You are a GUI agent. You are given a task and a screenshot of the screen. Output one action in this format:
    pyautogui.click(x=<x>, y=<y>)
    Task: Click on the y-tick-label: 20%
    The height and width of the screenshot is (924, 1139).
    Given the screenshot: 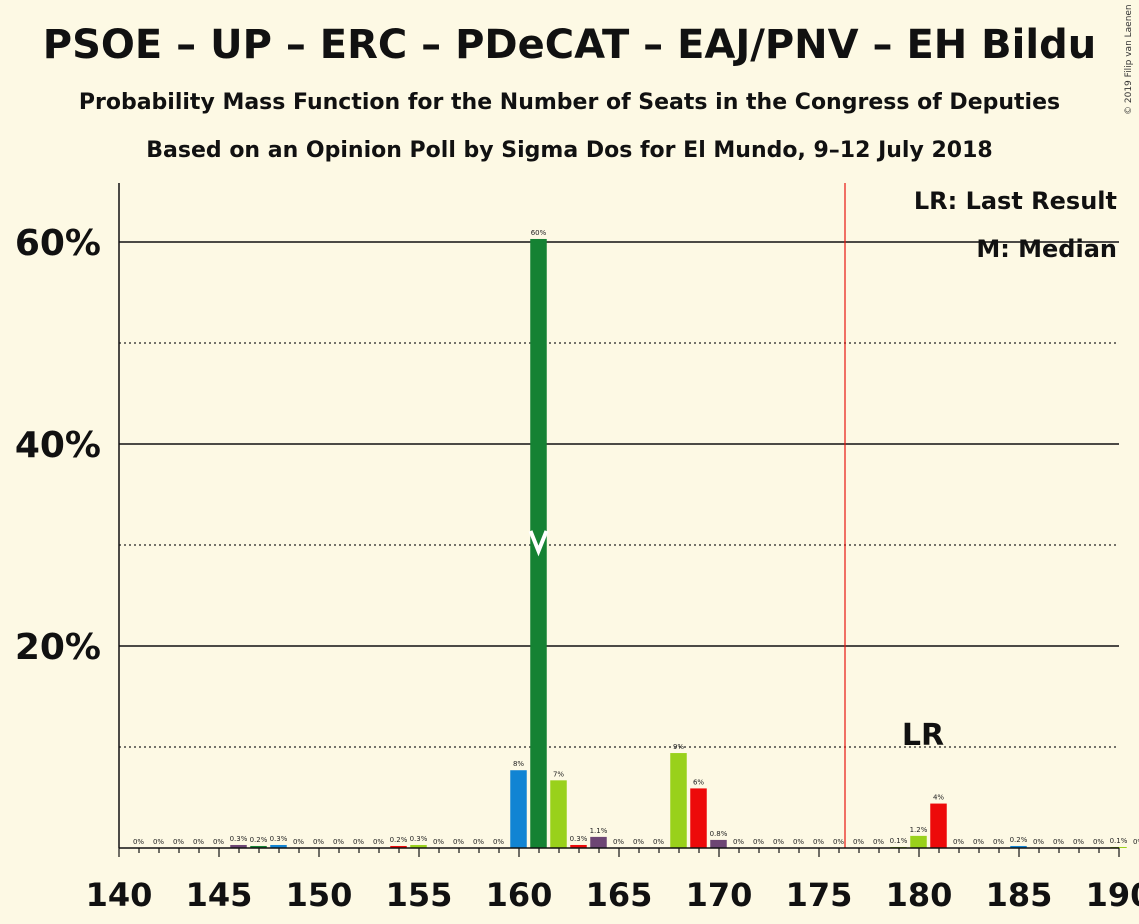 What is the action you would take?
    pyautogui.click(x=58, y=647)
    